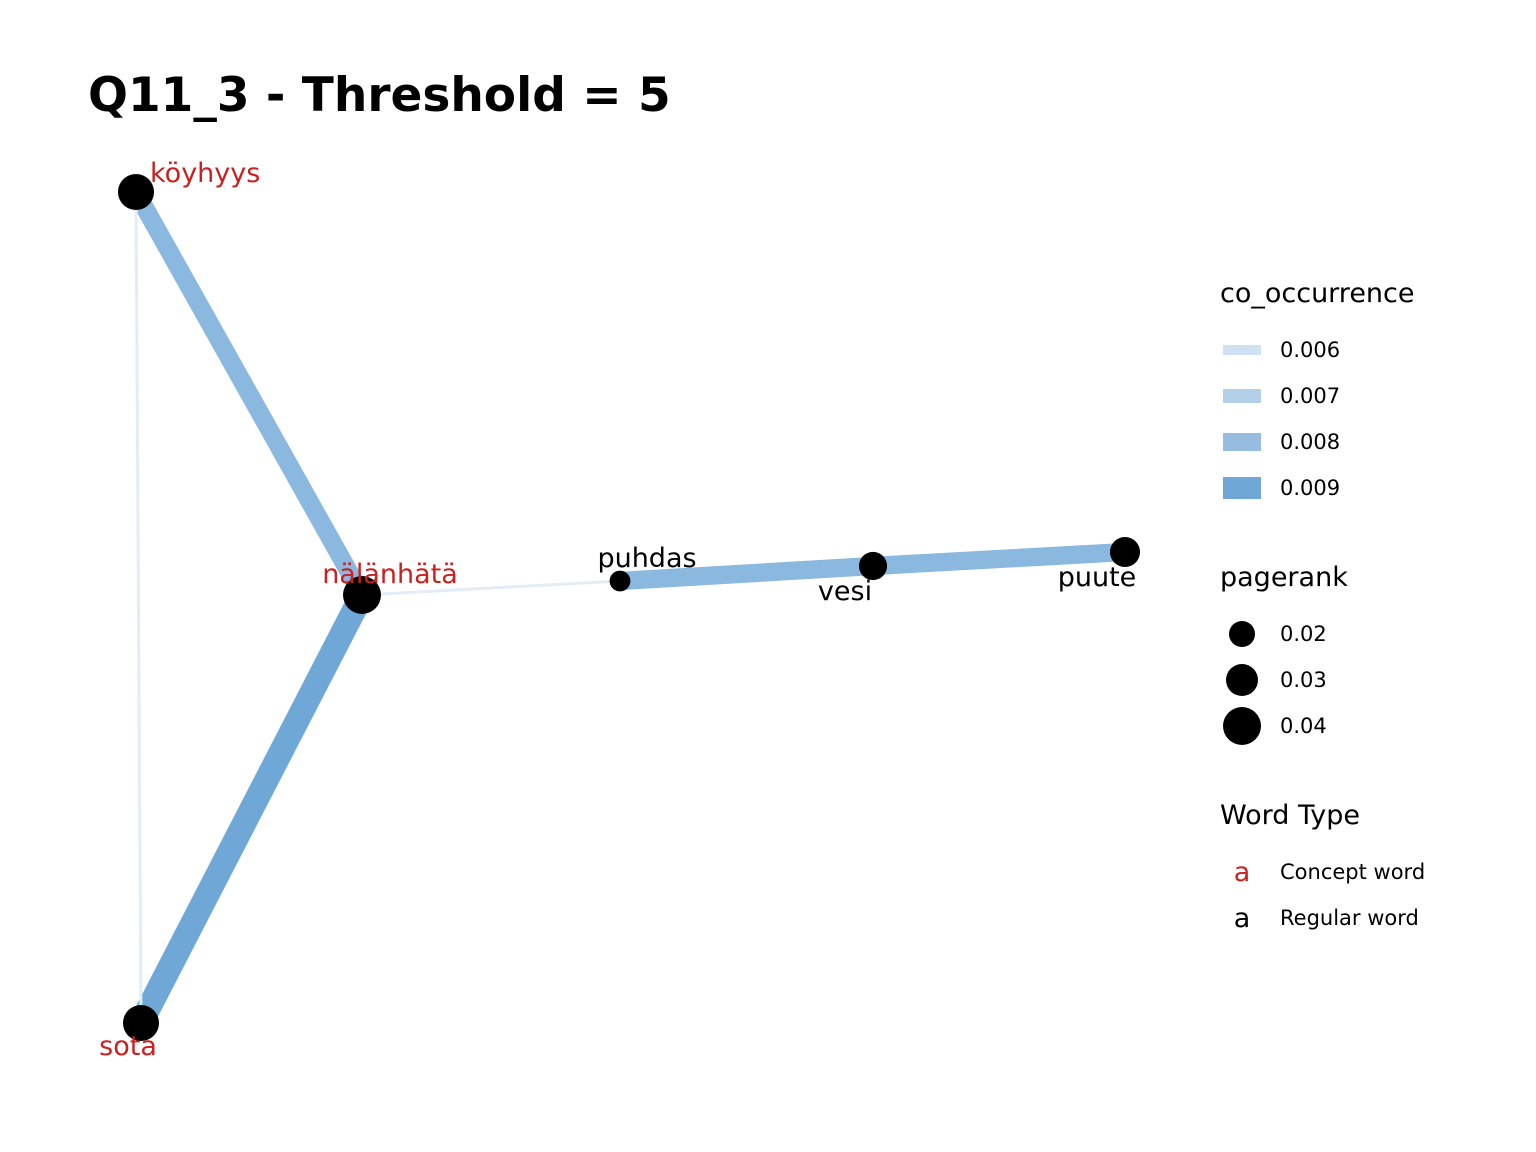 Image resolution: width=1536 pixels, height=1152 pixels. Describe the element at coordinates (1310, 442) in the screenshot. I see `co-occurrence-legend-label: 0.008` at that location.